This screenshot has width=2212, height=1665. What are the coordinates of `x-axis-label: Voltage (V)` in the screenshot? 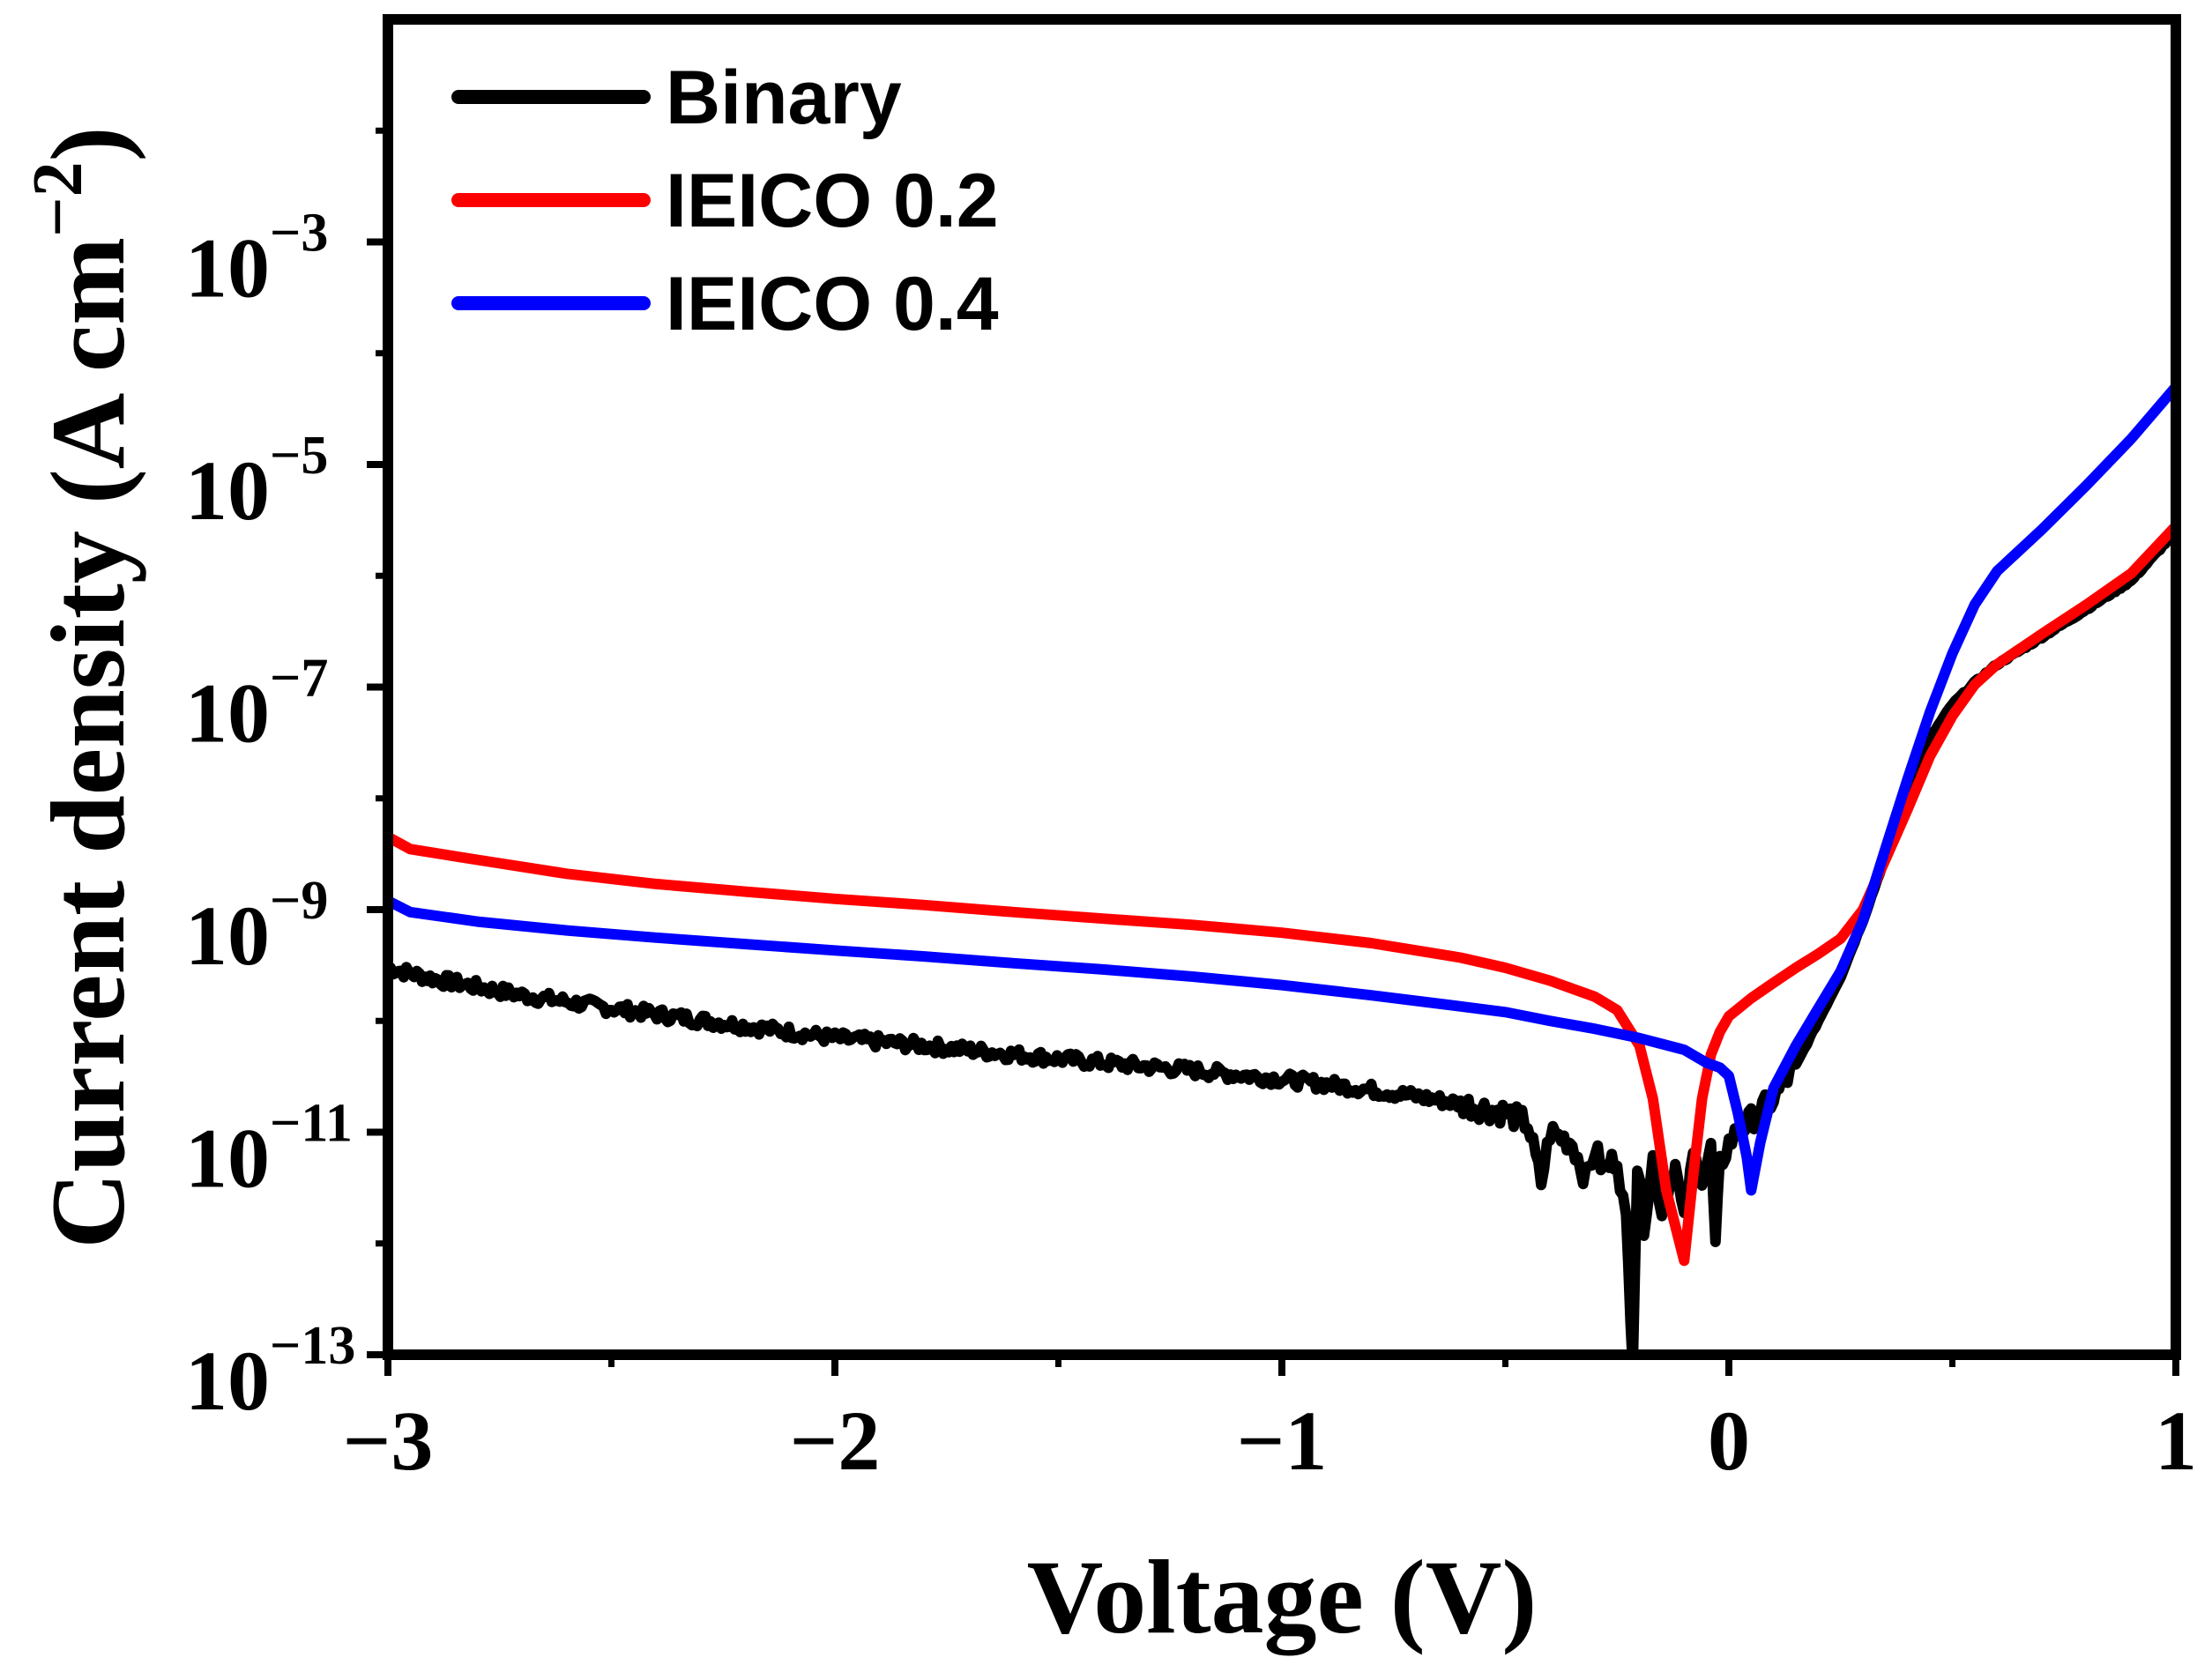 It's located at (1282, 1597).